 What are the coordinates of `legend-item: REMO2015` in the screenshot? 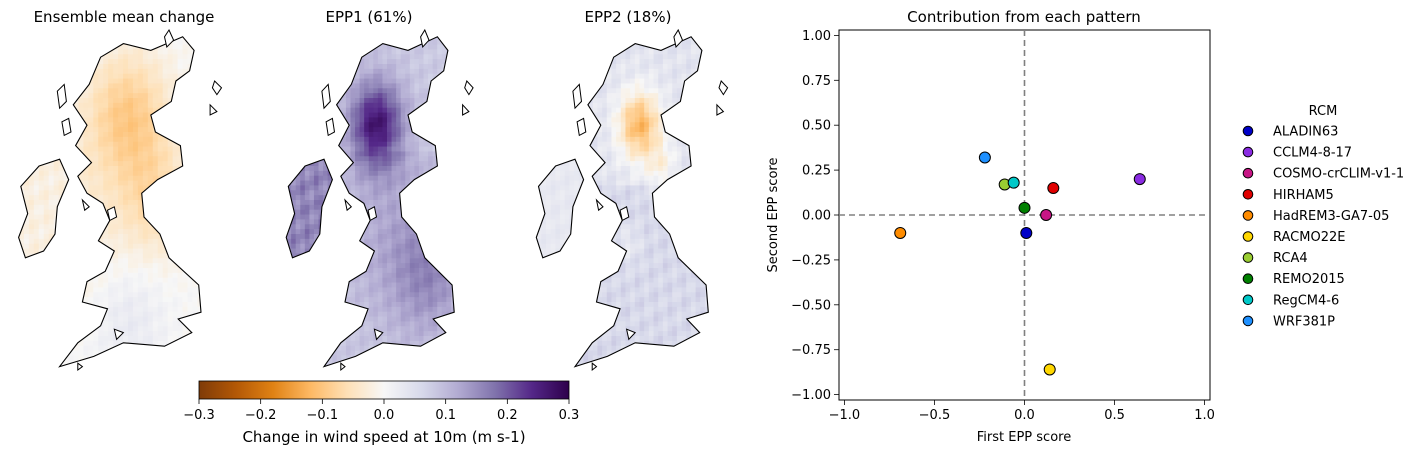 It's located at (1293, 279).